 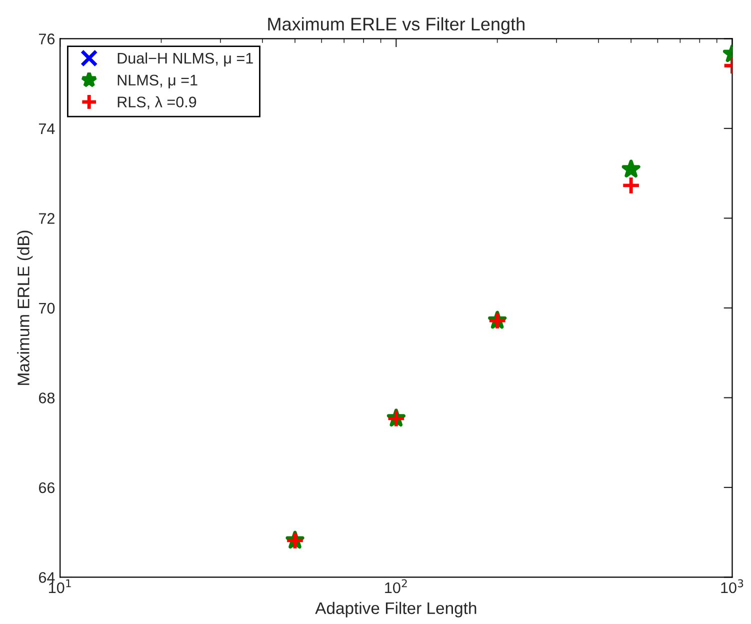 I want to click on x-tick-label: 10$^{2}$, so click(x=396, y=586).